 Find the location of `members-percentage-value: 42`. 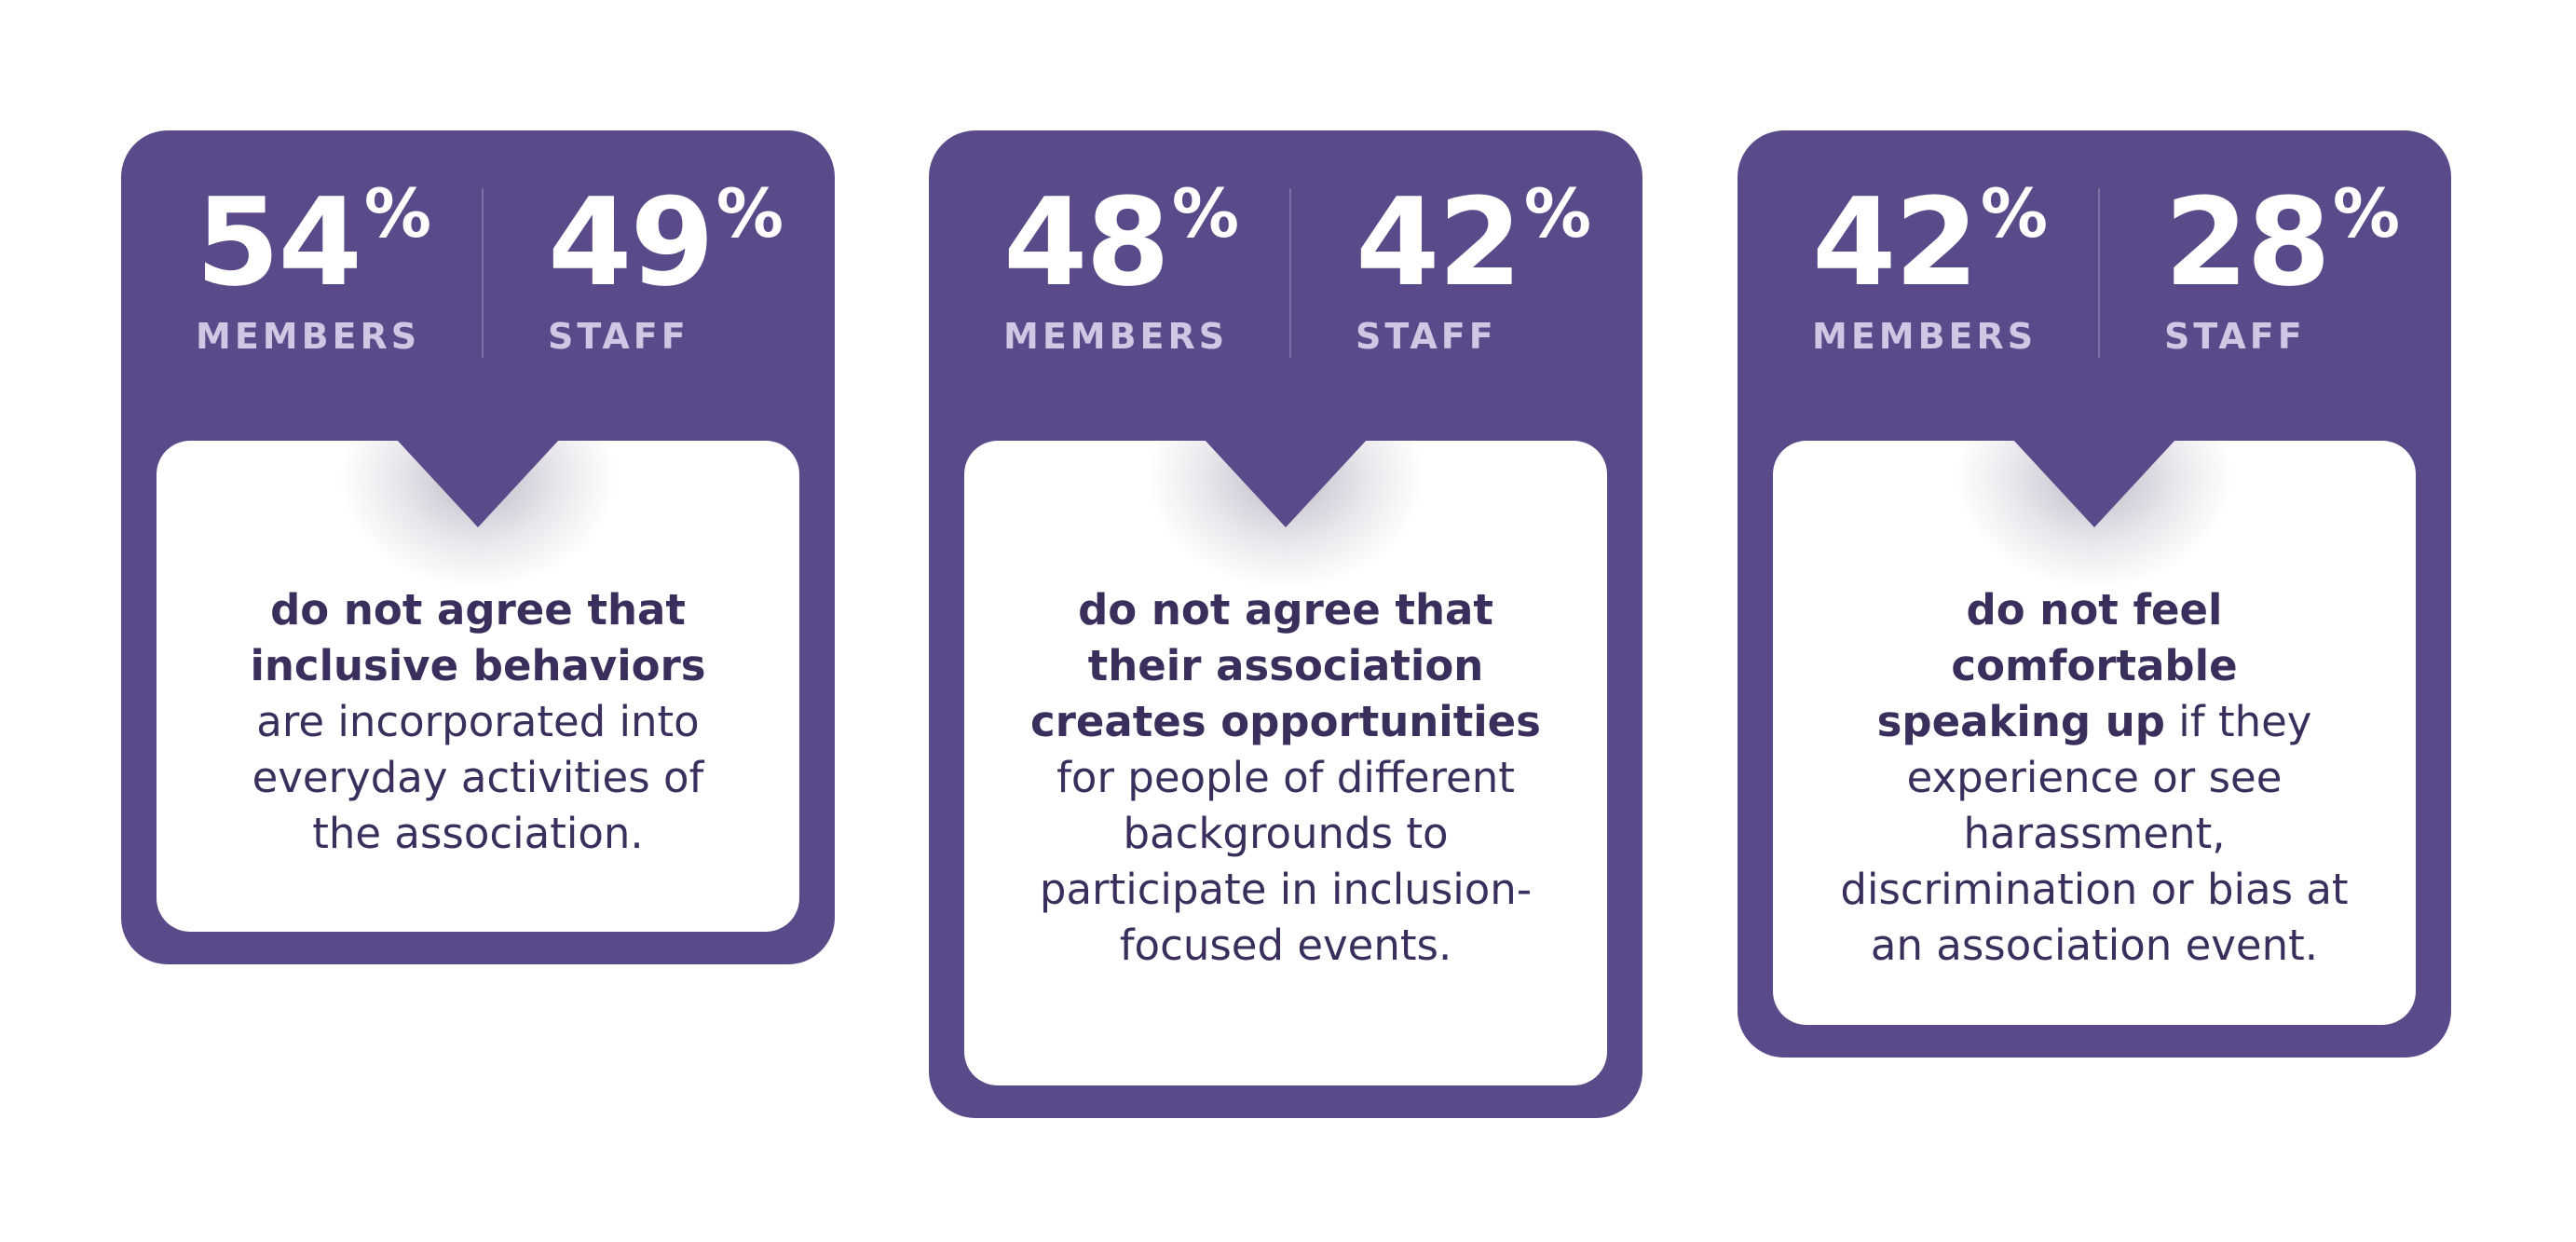

members-percentage-value: 42 is located at coordinates (1895, 242).